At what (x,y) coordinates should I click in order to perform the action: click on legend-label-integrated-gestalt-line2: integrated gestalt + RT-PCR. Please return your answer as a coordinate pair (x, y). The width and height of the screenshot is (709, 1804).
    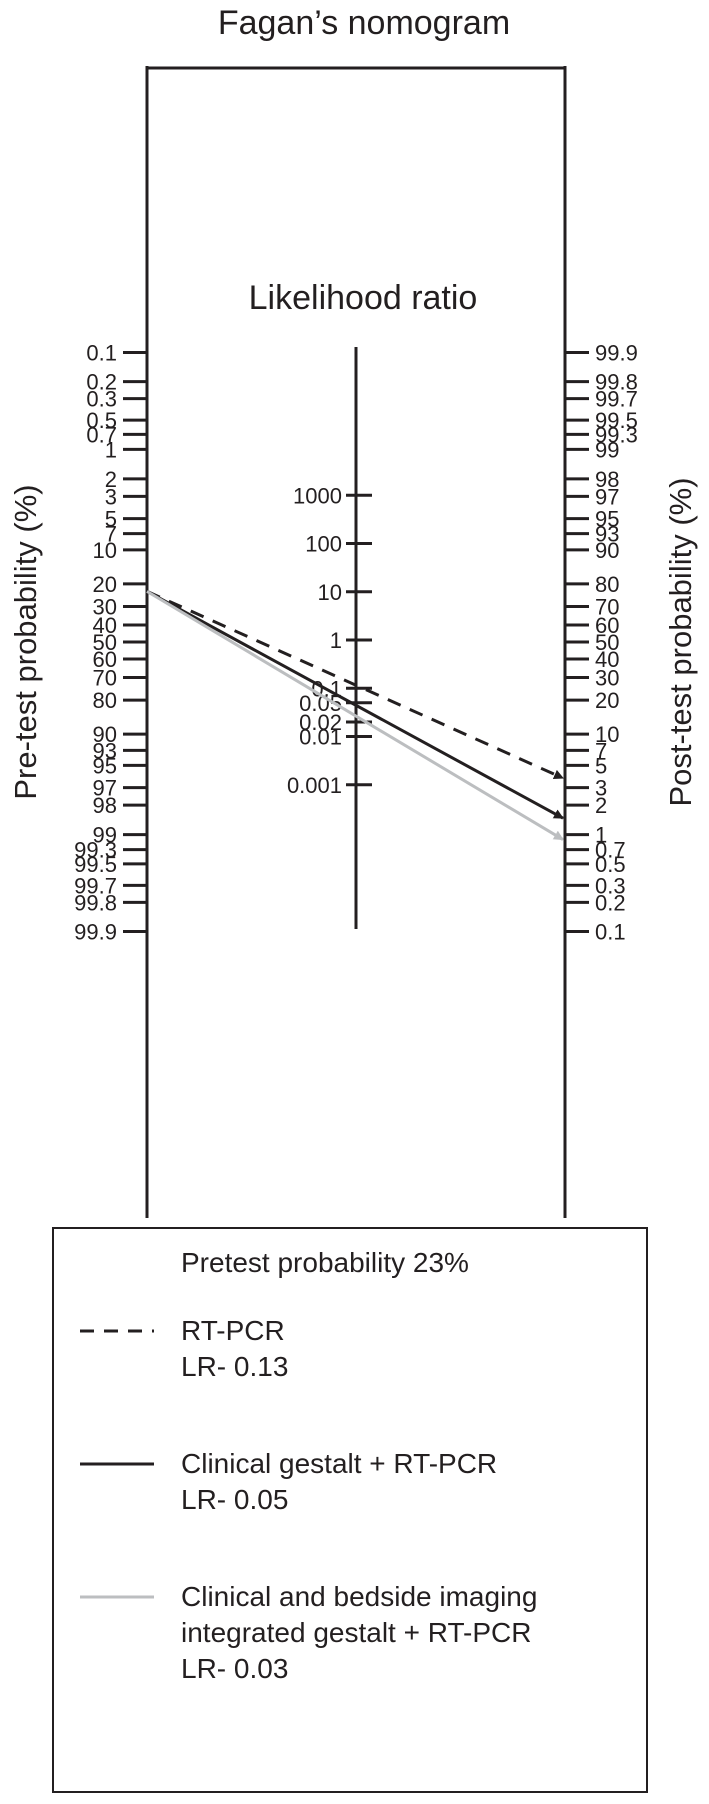
    Looking at the image, I should click on (356, 1632).